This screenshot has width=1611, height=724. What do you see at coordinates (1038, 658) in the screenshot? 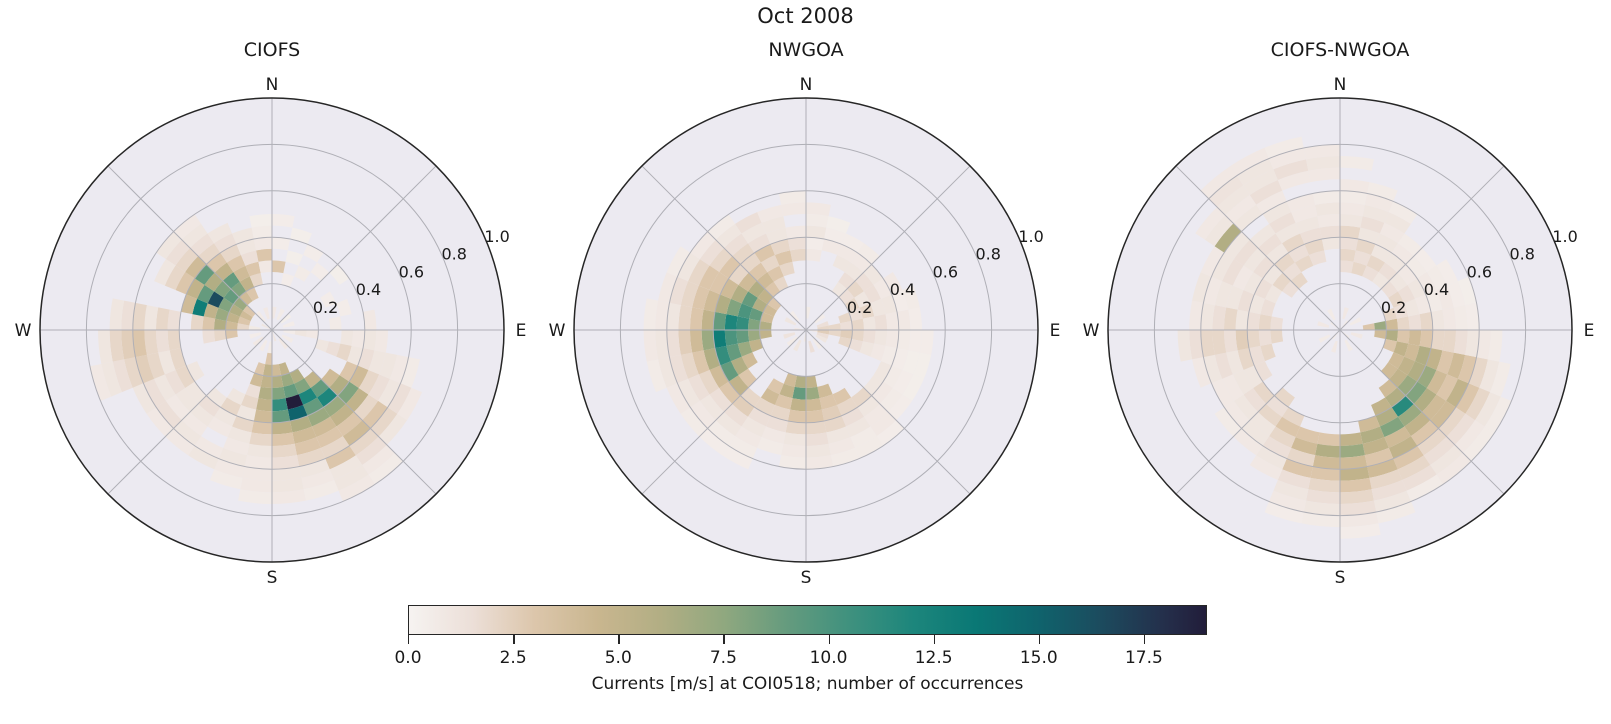
I see `colorbar-tick-label: 15.0` at bounding box center [1038, 658].